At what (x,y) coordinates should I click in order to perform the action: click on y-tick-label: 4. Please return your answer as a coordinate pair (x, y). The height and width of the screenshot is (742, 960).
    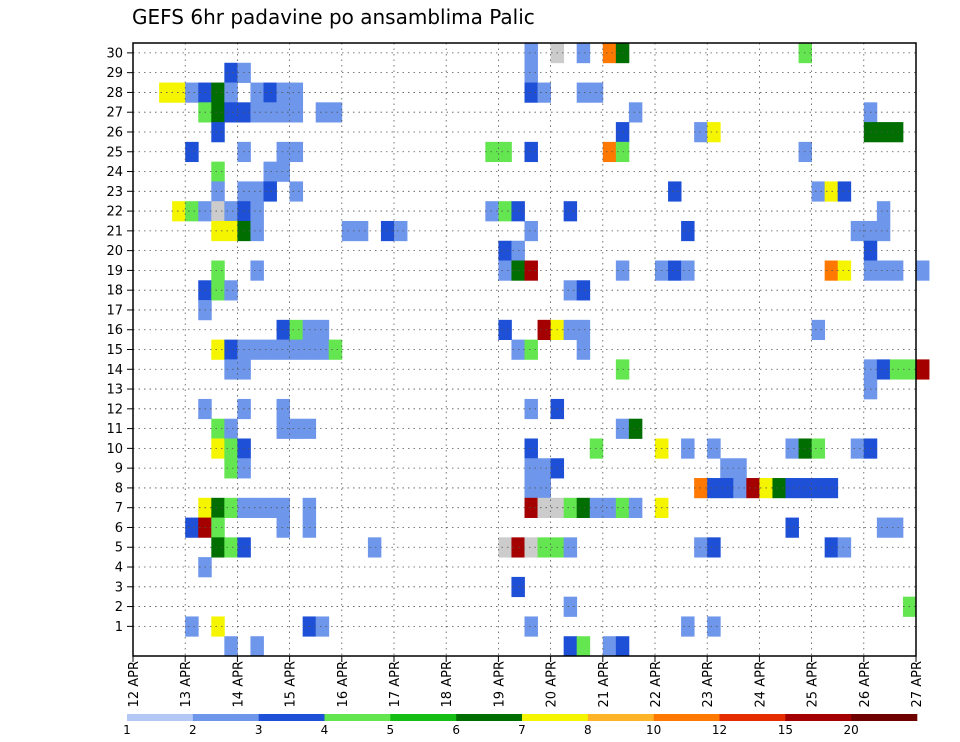
    Looking at the image, I should click on (119, 568).